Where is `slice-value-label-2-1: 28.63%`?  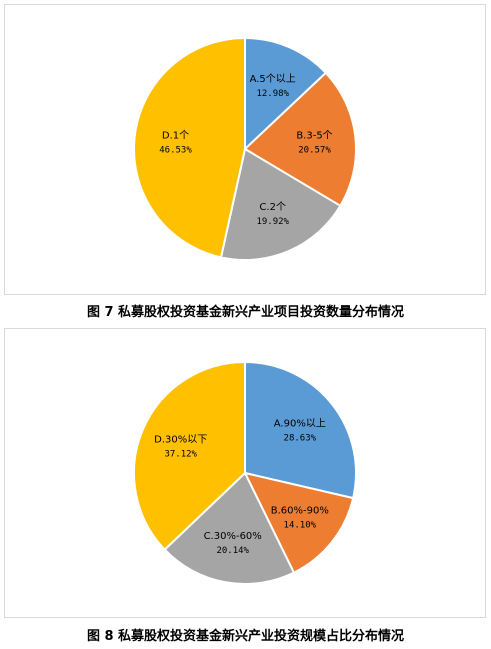
slice-value-label-2-1: 28.63% is located at coordinates (300, 439).